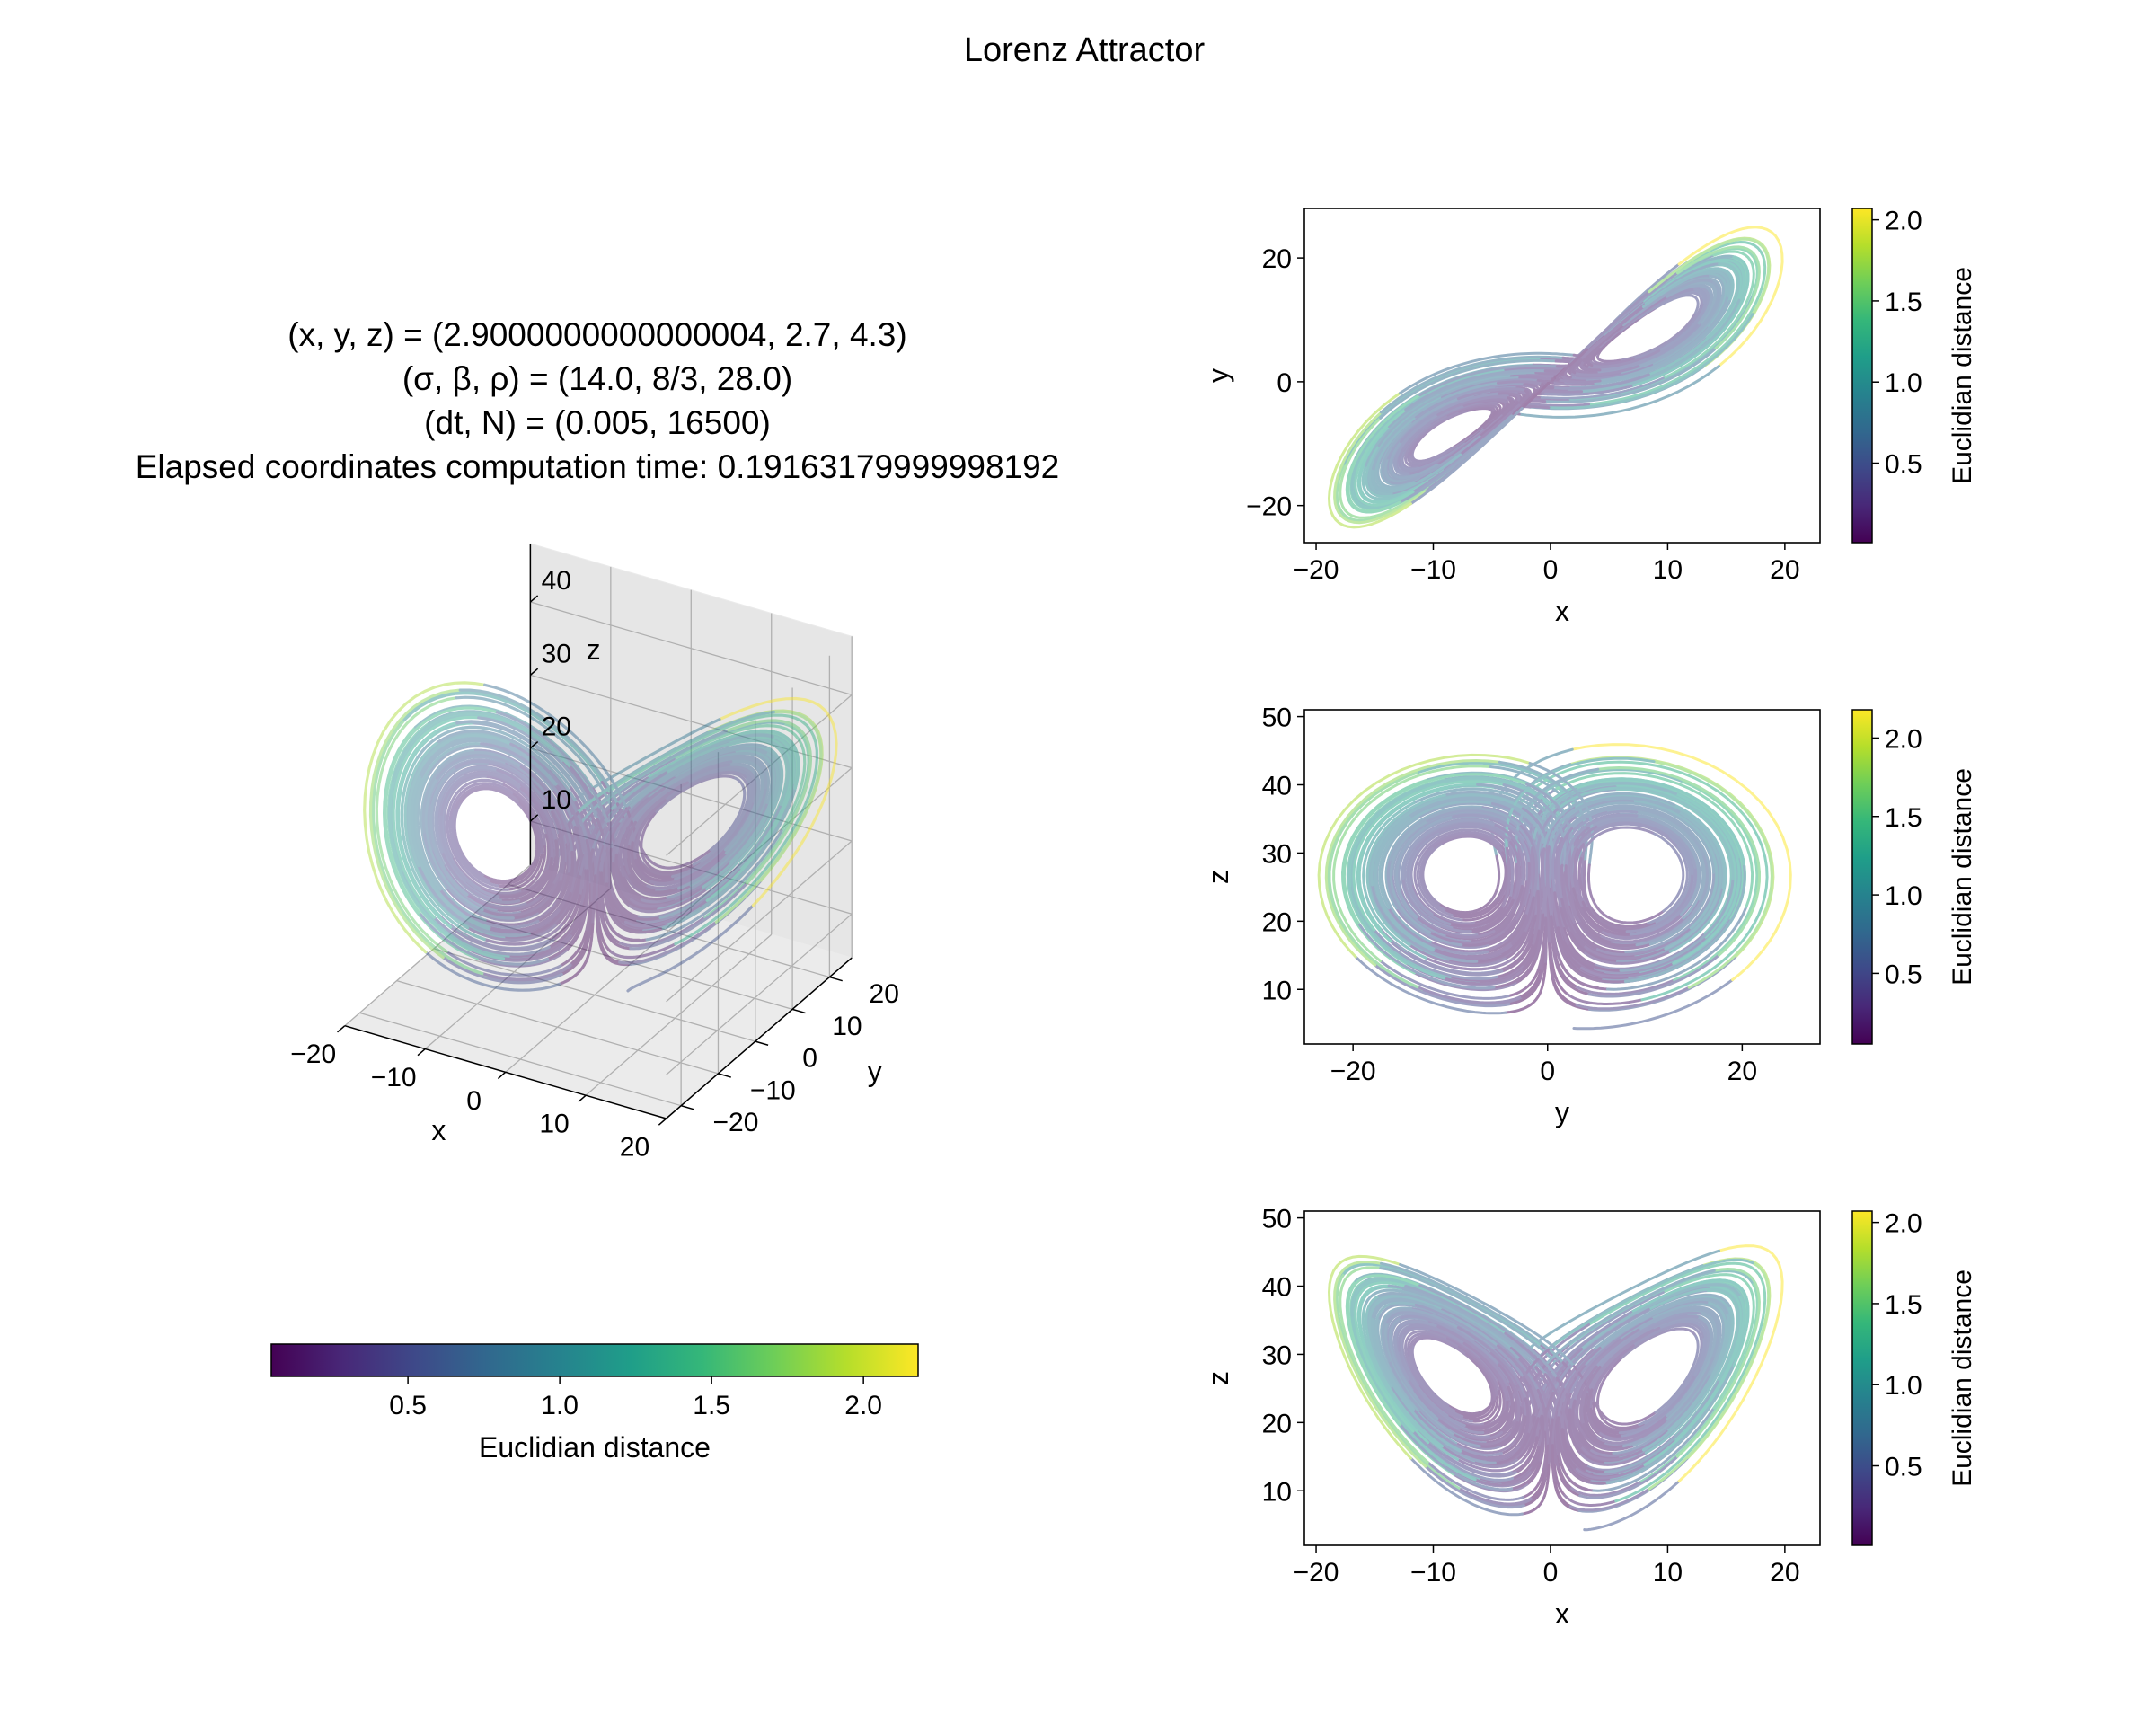 This screenshot has width=2156, height=1725. What do you see at coordinates (759, 1038) in the screenshot?
I see `y-axis-line` at bounding box center [759, 1038].